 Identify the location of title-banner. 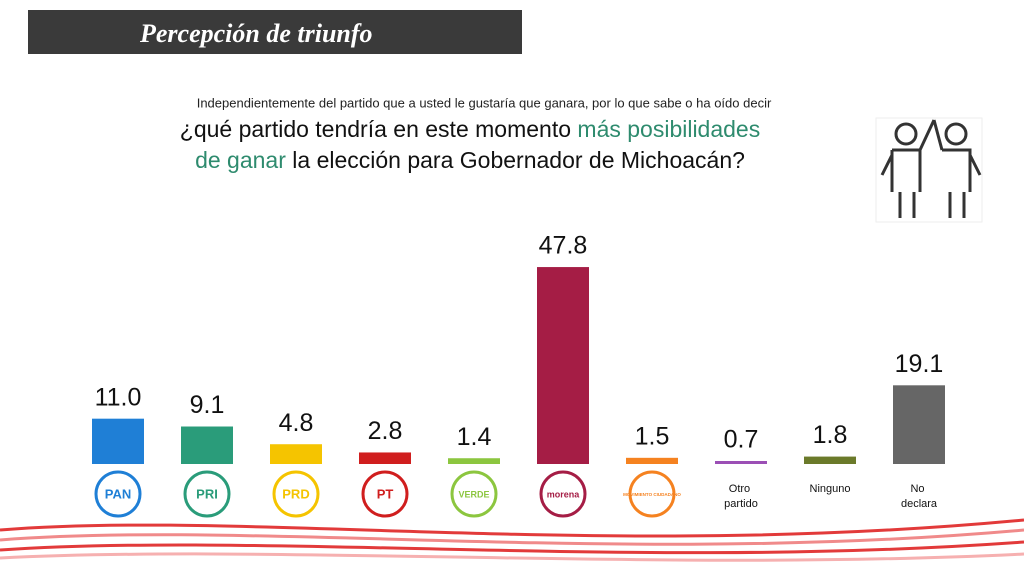
(275, 32).